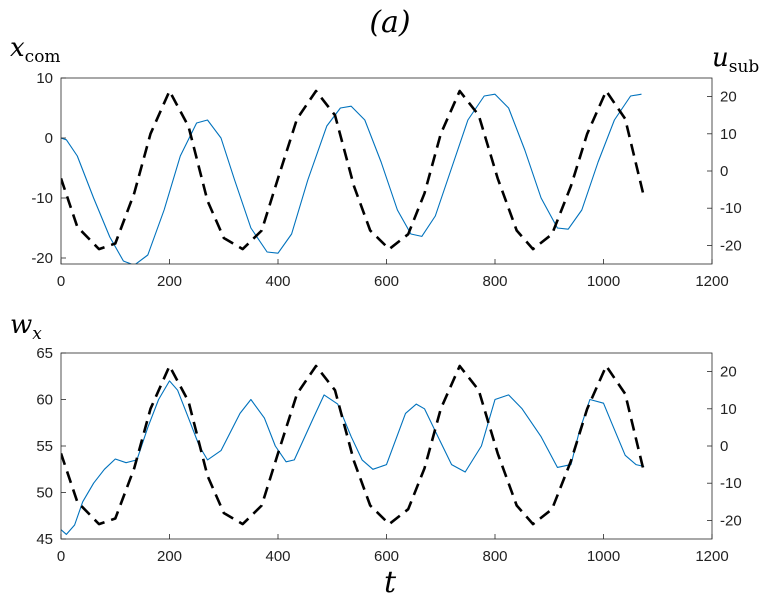 This screenshot has height=598, width=781. Describe the element at coordinates (42, 258) in the screenshot. I see `left-y-tick-label: -20` at that location.